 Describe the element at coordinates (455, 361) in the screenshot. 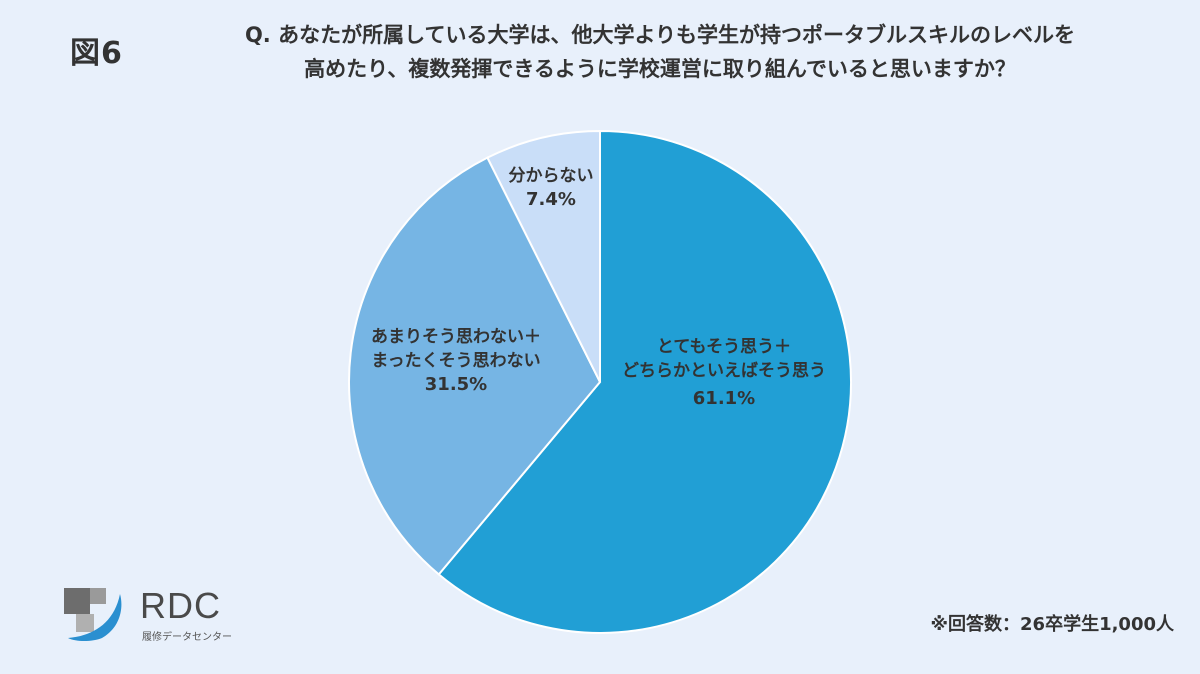

I see `pie-slice-2-label-line-2: まったくそう思わない` at that location.